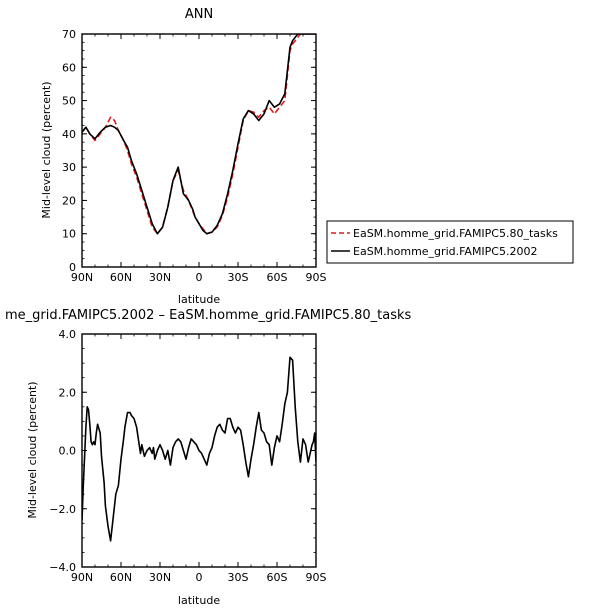 The height and width of the screenshot is (612, 611). I want to click on top-chart-title: ANN, so click(199, 14).